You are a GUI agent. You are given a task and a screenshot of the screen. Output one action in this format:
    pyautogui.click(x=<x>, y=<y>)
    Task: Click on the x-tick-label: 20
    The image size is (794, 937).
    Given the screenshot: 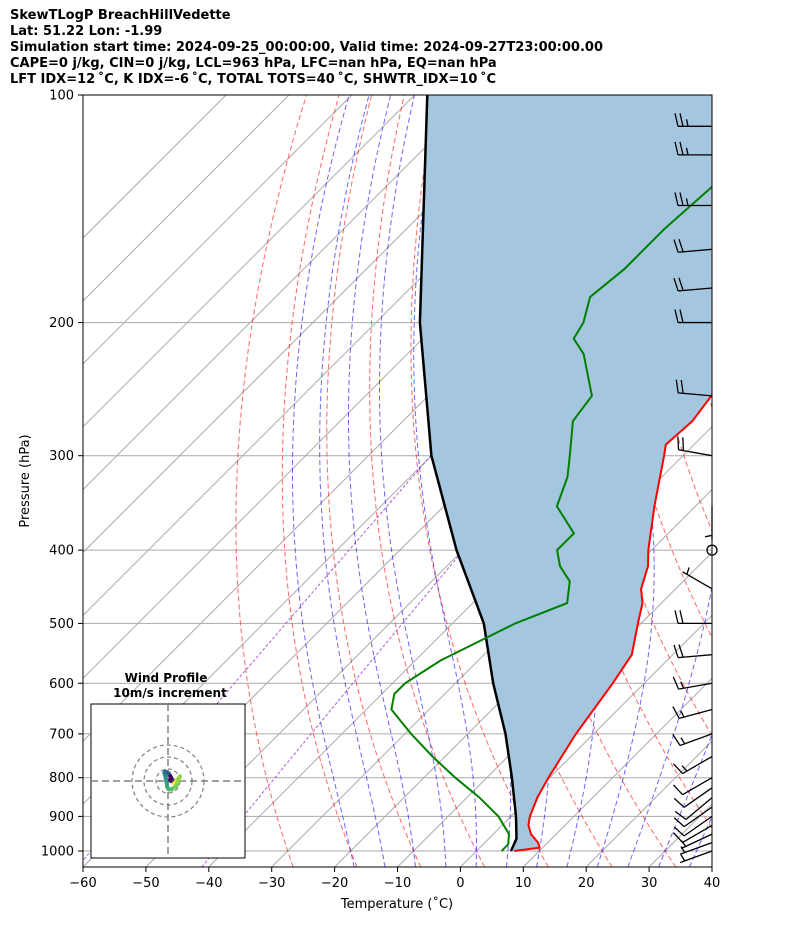 What is the action you would take?
    pyautogui.click(x=586, y=883)
    